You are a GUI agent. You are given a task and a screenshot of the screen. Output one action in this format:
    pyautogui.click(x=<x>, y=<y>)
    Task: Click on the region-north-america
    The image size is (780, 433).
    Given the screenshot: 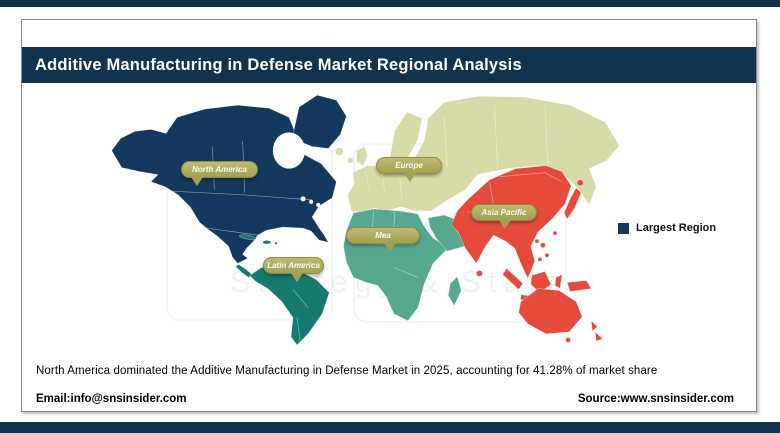 What is the action you would take?
    pyautogui.click(x=229, y=179)
    